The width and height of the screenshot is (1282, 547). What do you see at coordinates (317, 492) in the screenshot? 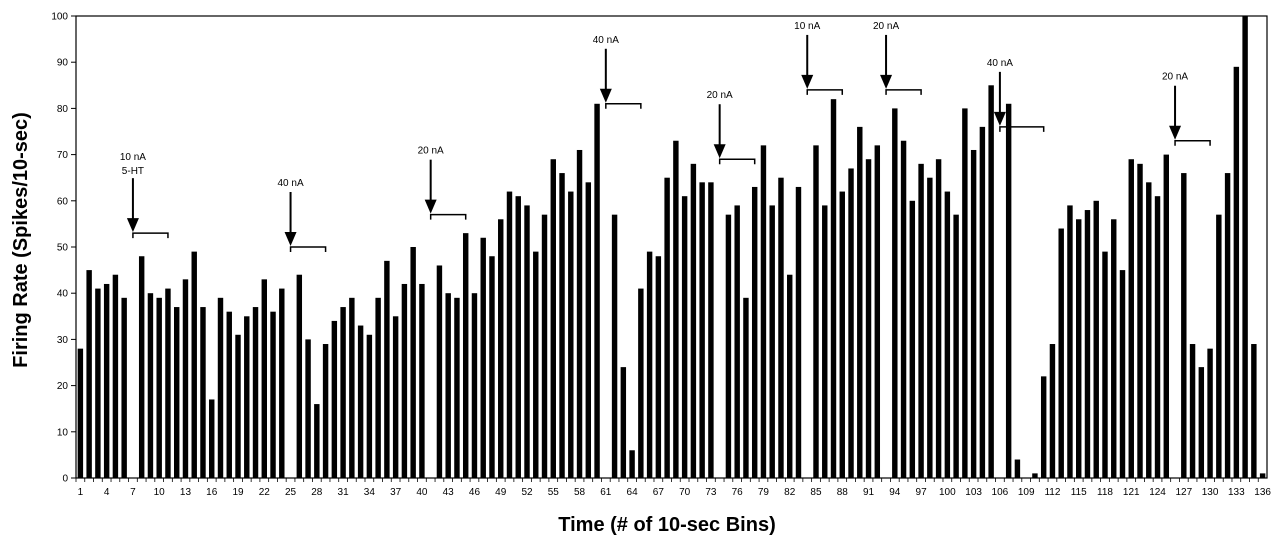
I see `x-tick-label: 28` at bounding box center [317, 492].